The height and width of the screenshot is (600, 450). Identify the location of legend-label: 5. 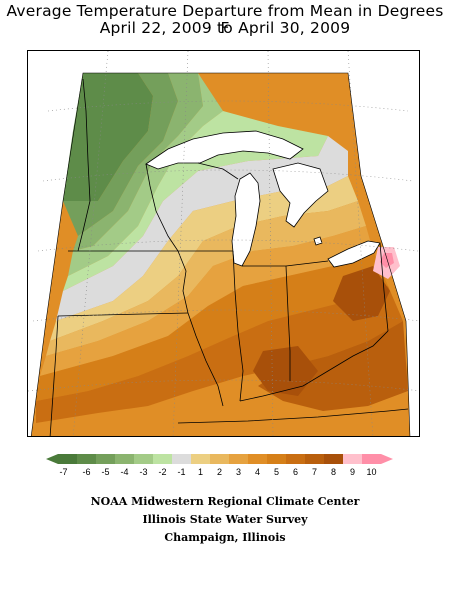
(276, 472).